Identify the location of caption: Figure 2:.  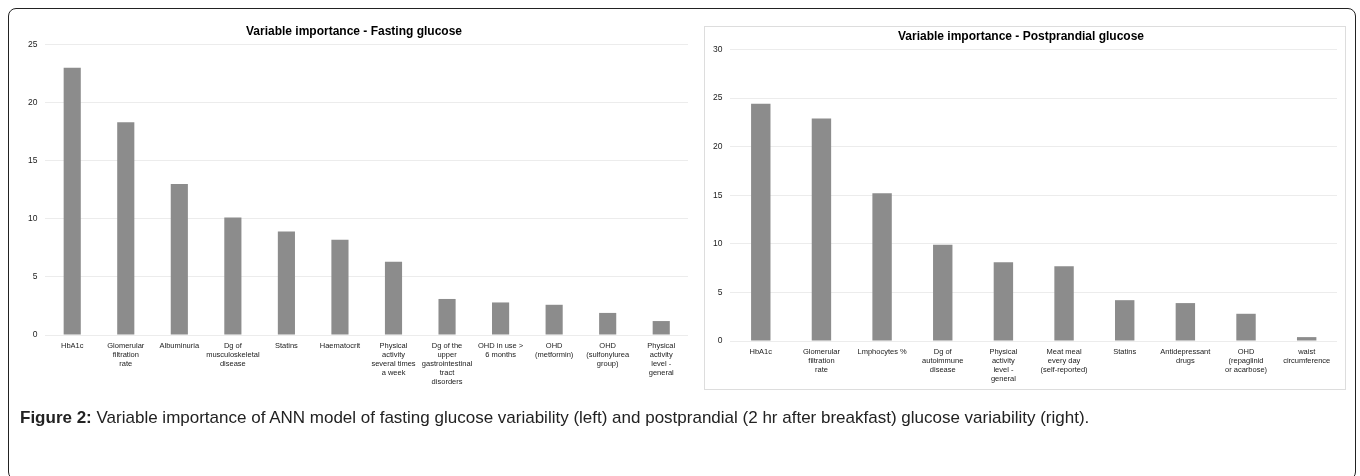
(56, 417).